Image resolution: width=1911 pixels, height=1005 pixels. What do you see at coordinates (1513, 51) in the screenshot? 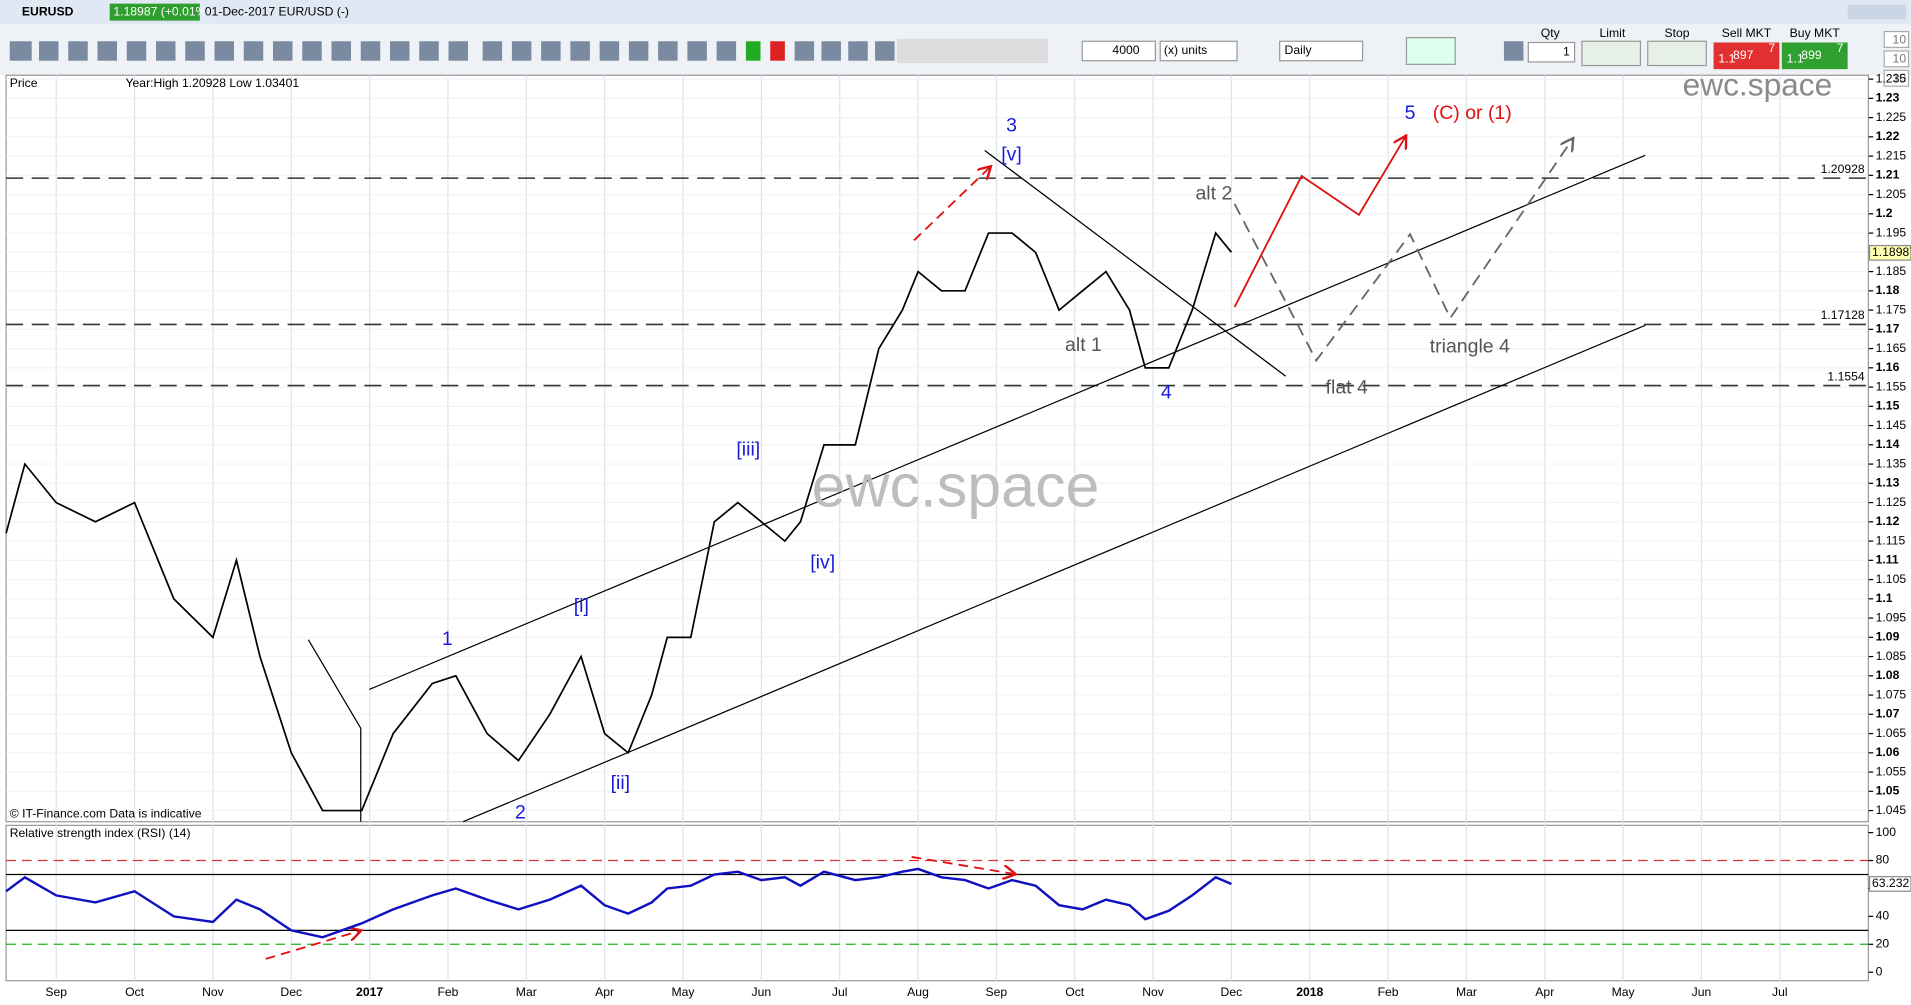
I see `ticket-icon` at bounding box center [1513, 51].